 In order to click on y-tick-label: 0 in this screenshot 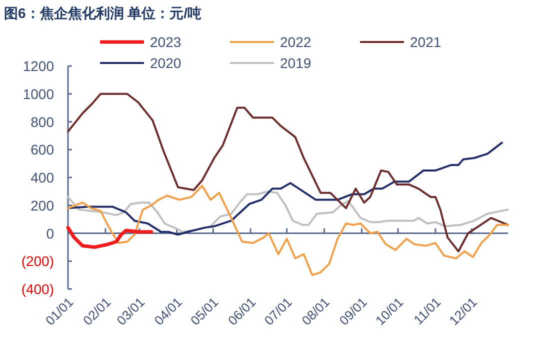, I will do `click(50, 233)`.